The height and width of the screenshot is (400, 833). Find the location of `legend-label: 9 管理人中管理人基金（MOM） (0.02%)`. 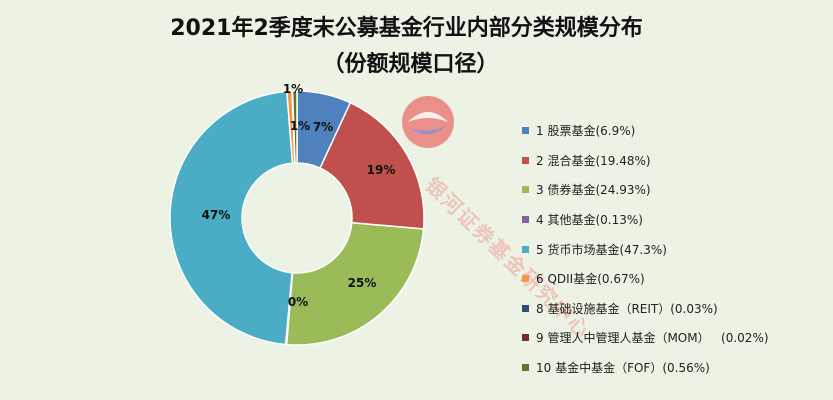

legend-label: 9 管理人中管理人基金（MOM） (0.02%) is located at coordinates (652, 338).